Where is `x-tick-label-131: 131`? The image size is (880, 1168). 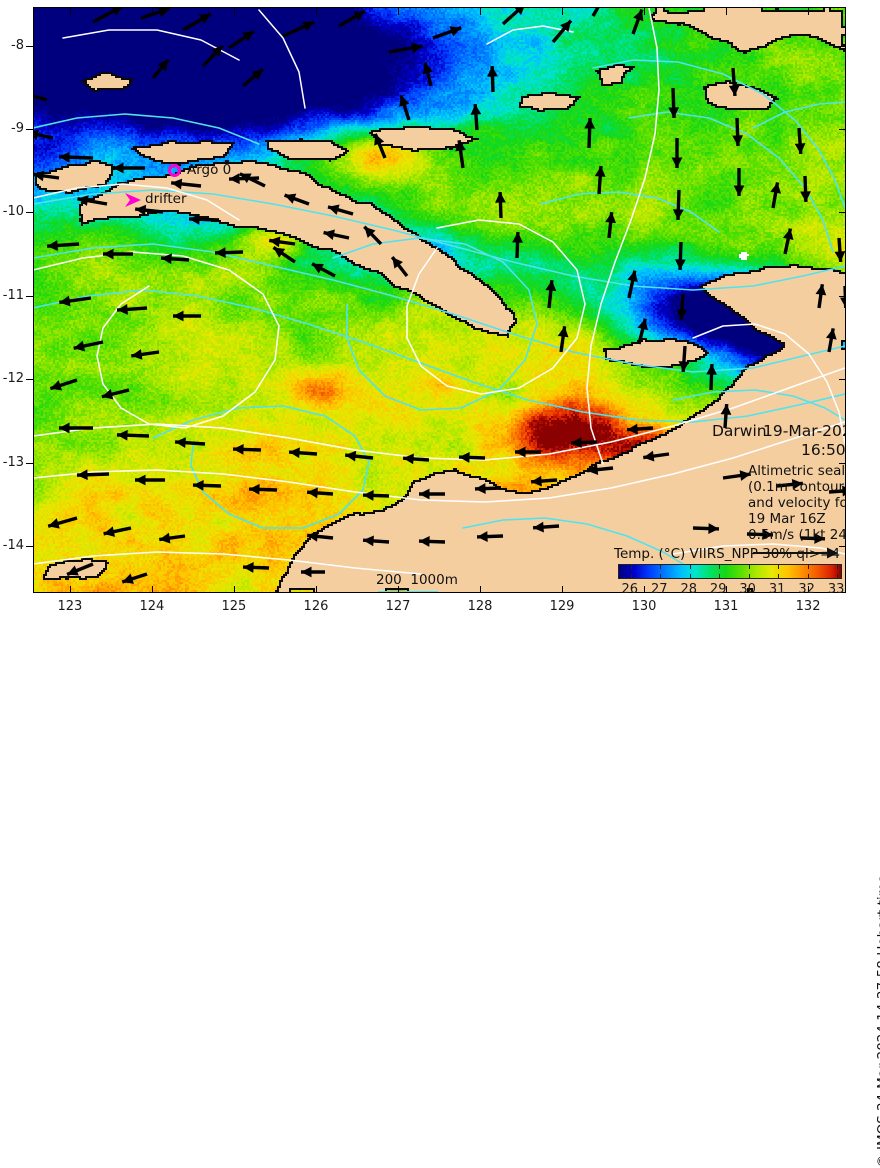
x-tick-label-131: 131 is located at coordinates (726, 606).